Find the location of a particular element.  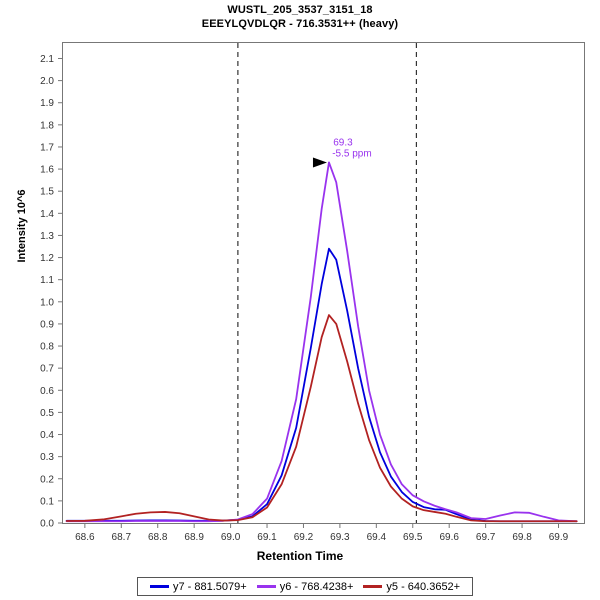

x-tick-label: 68.8 is located at coordinates (158, 537).